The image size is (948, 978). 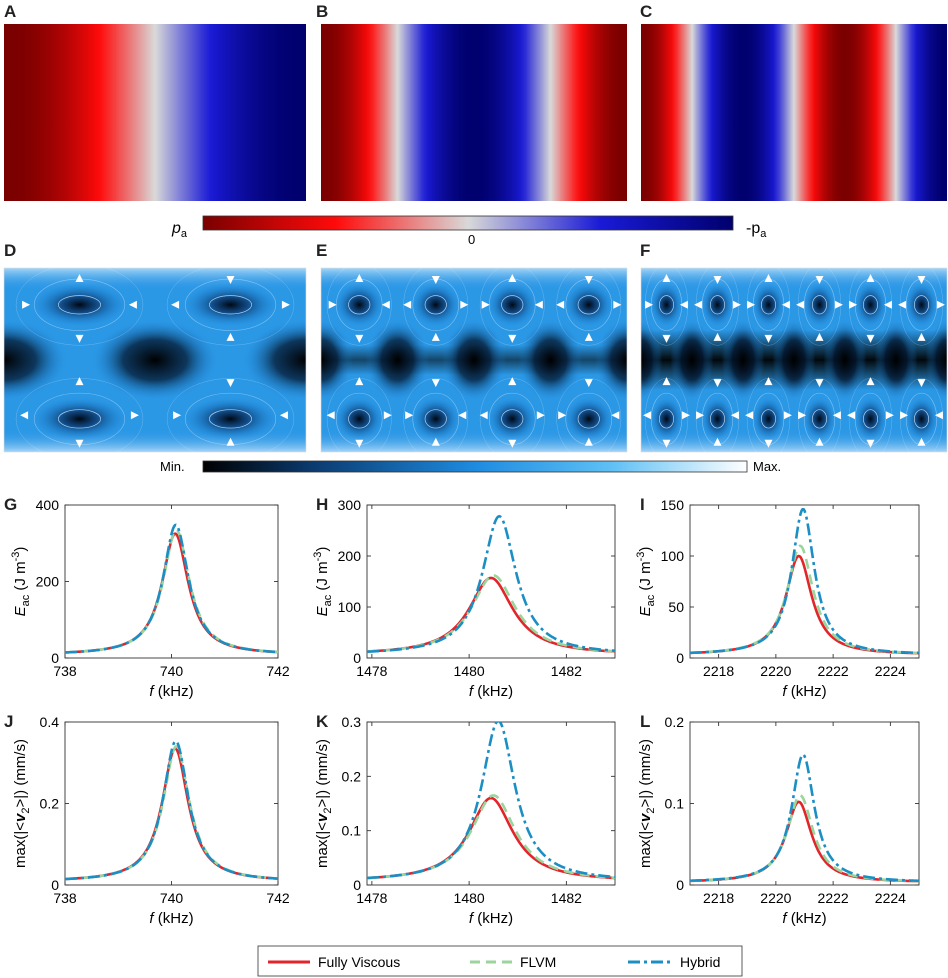 I want to click on streaming-field-e, so click(x=474, y=360).